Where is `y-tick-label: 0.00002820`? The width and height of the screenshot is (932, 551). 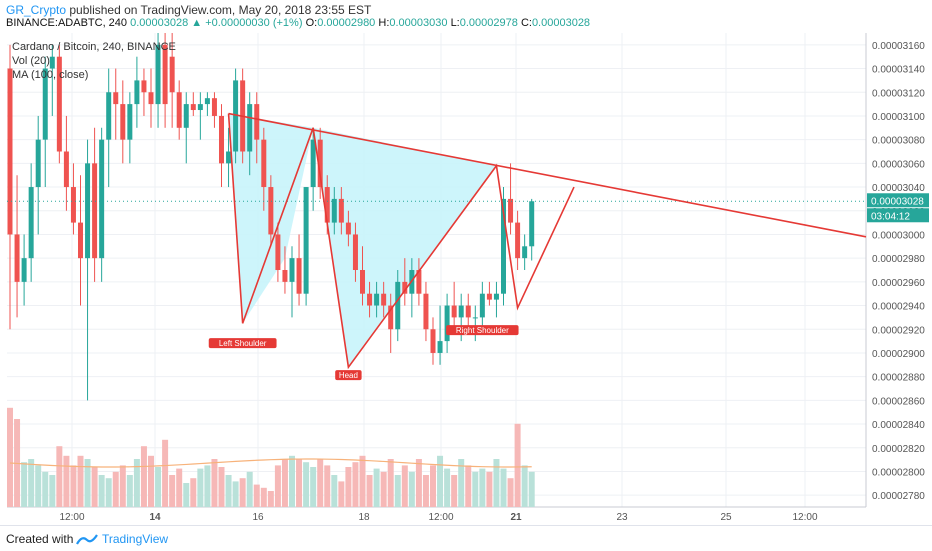 y-tick-label: 0.00002820 is located at coordinates (898, 449).